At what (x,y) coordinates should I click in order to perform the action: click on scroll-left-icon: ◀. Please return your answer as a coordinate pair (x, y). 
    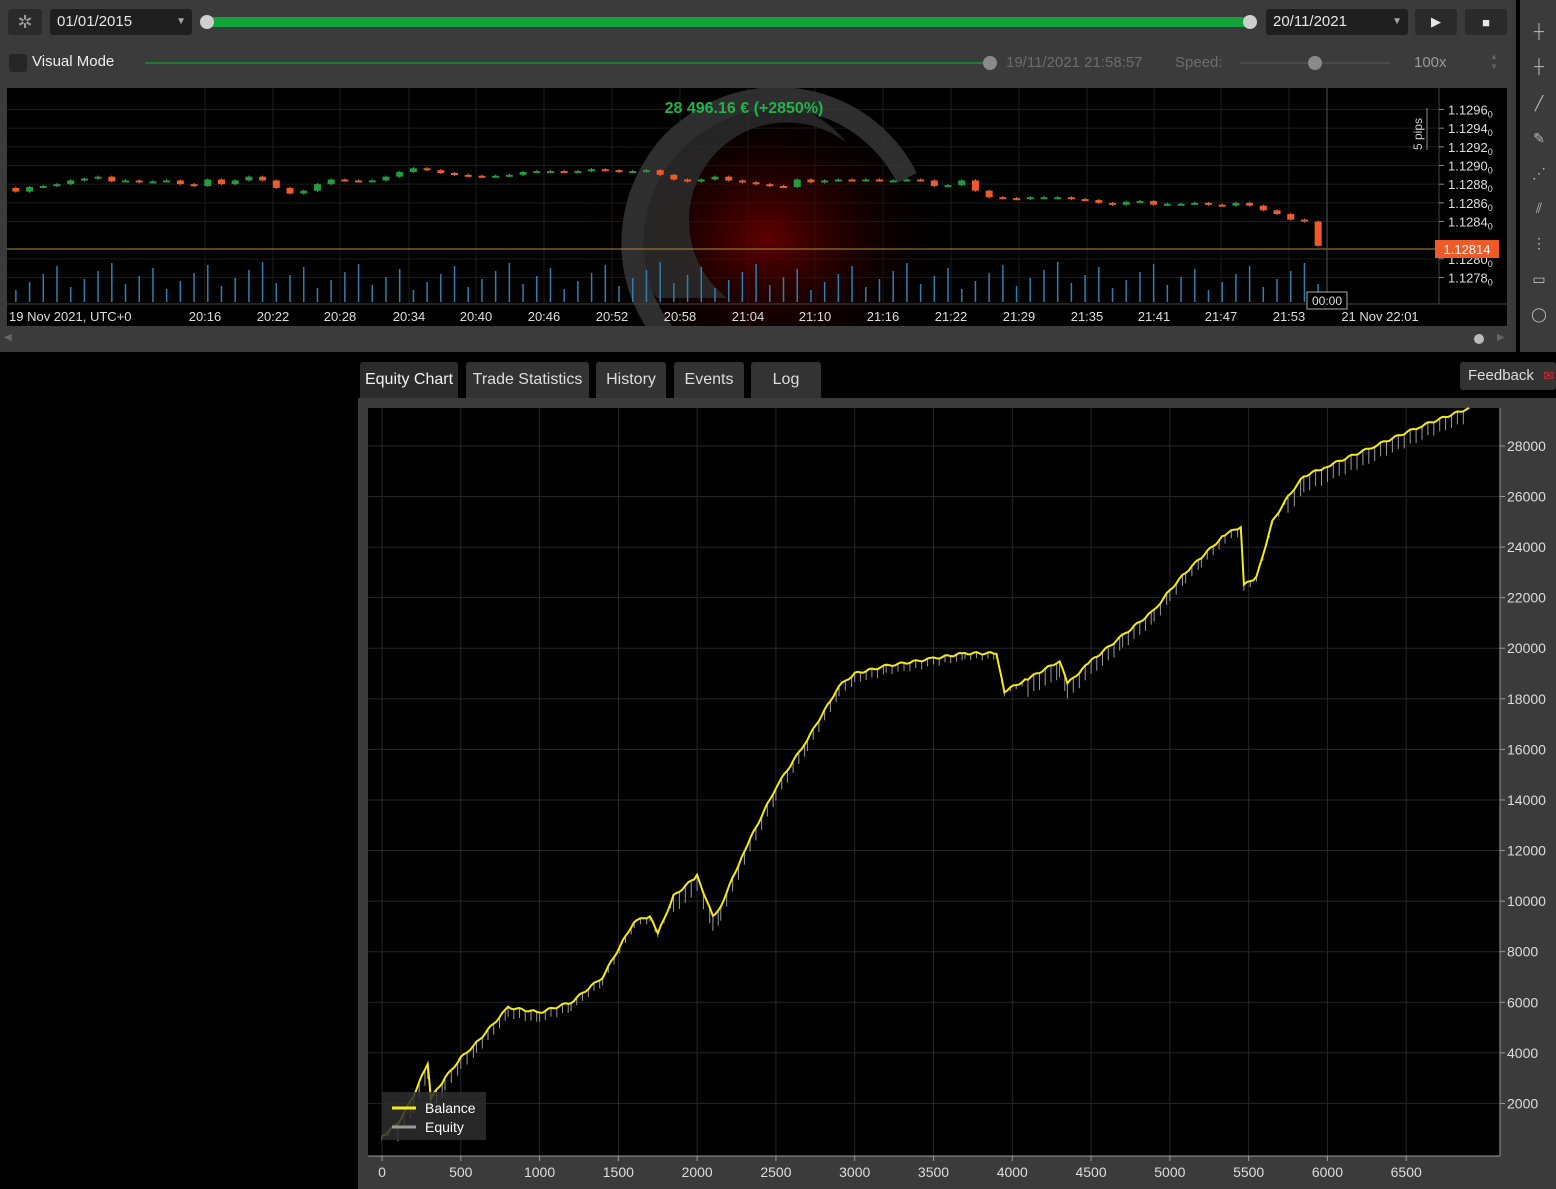
    Looking at the image, I should click on (8, 337).